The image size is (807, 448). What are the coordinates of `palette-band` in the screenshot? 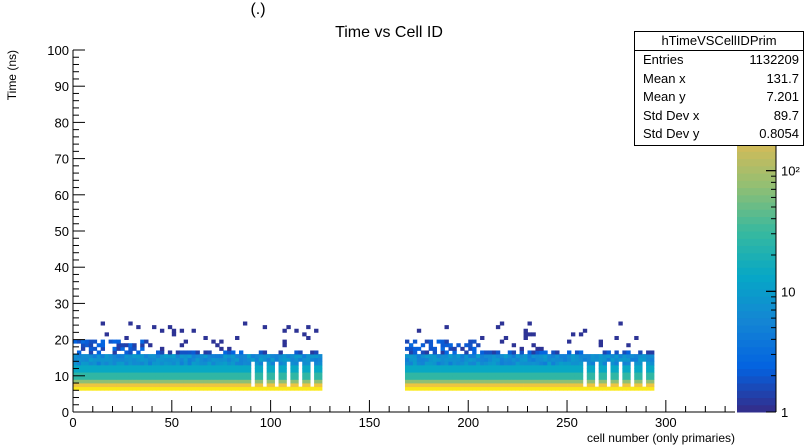 It's located at (756, 401).